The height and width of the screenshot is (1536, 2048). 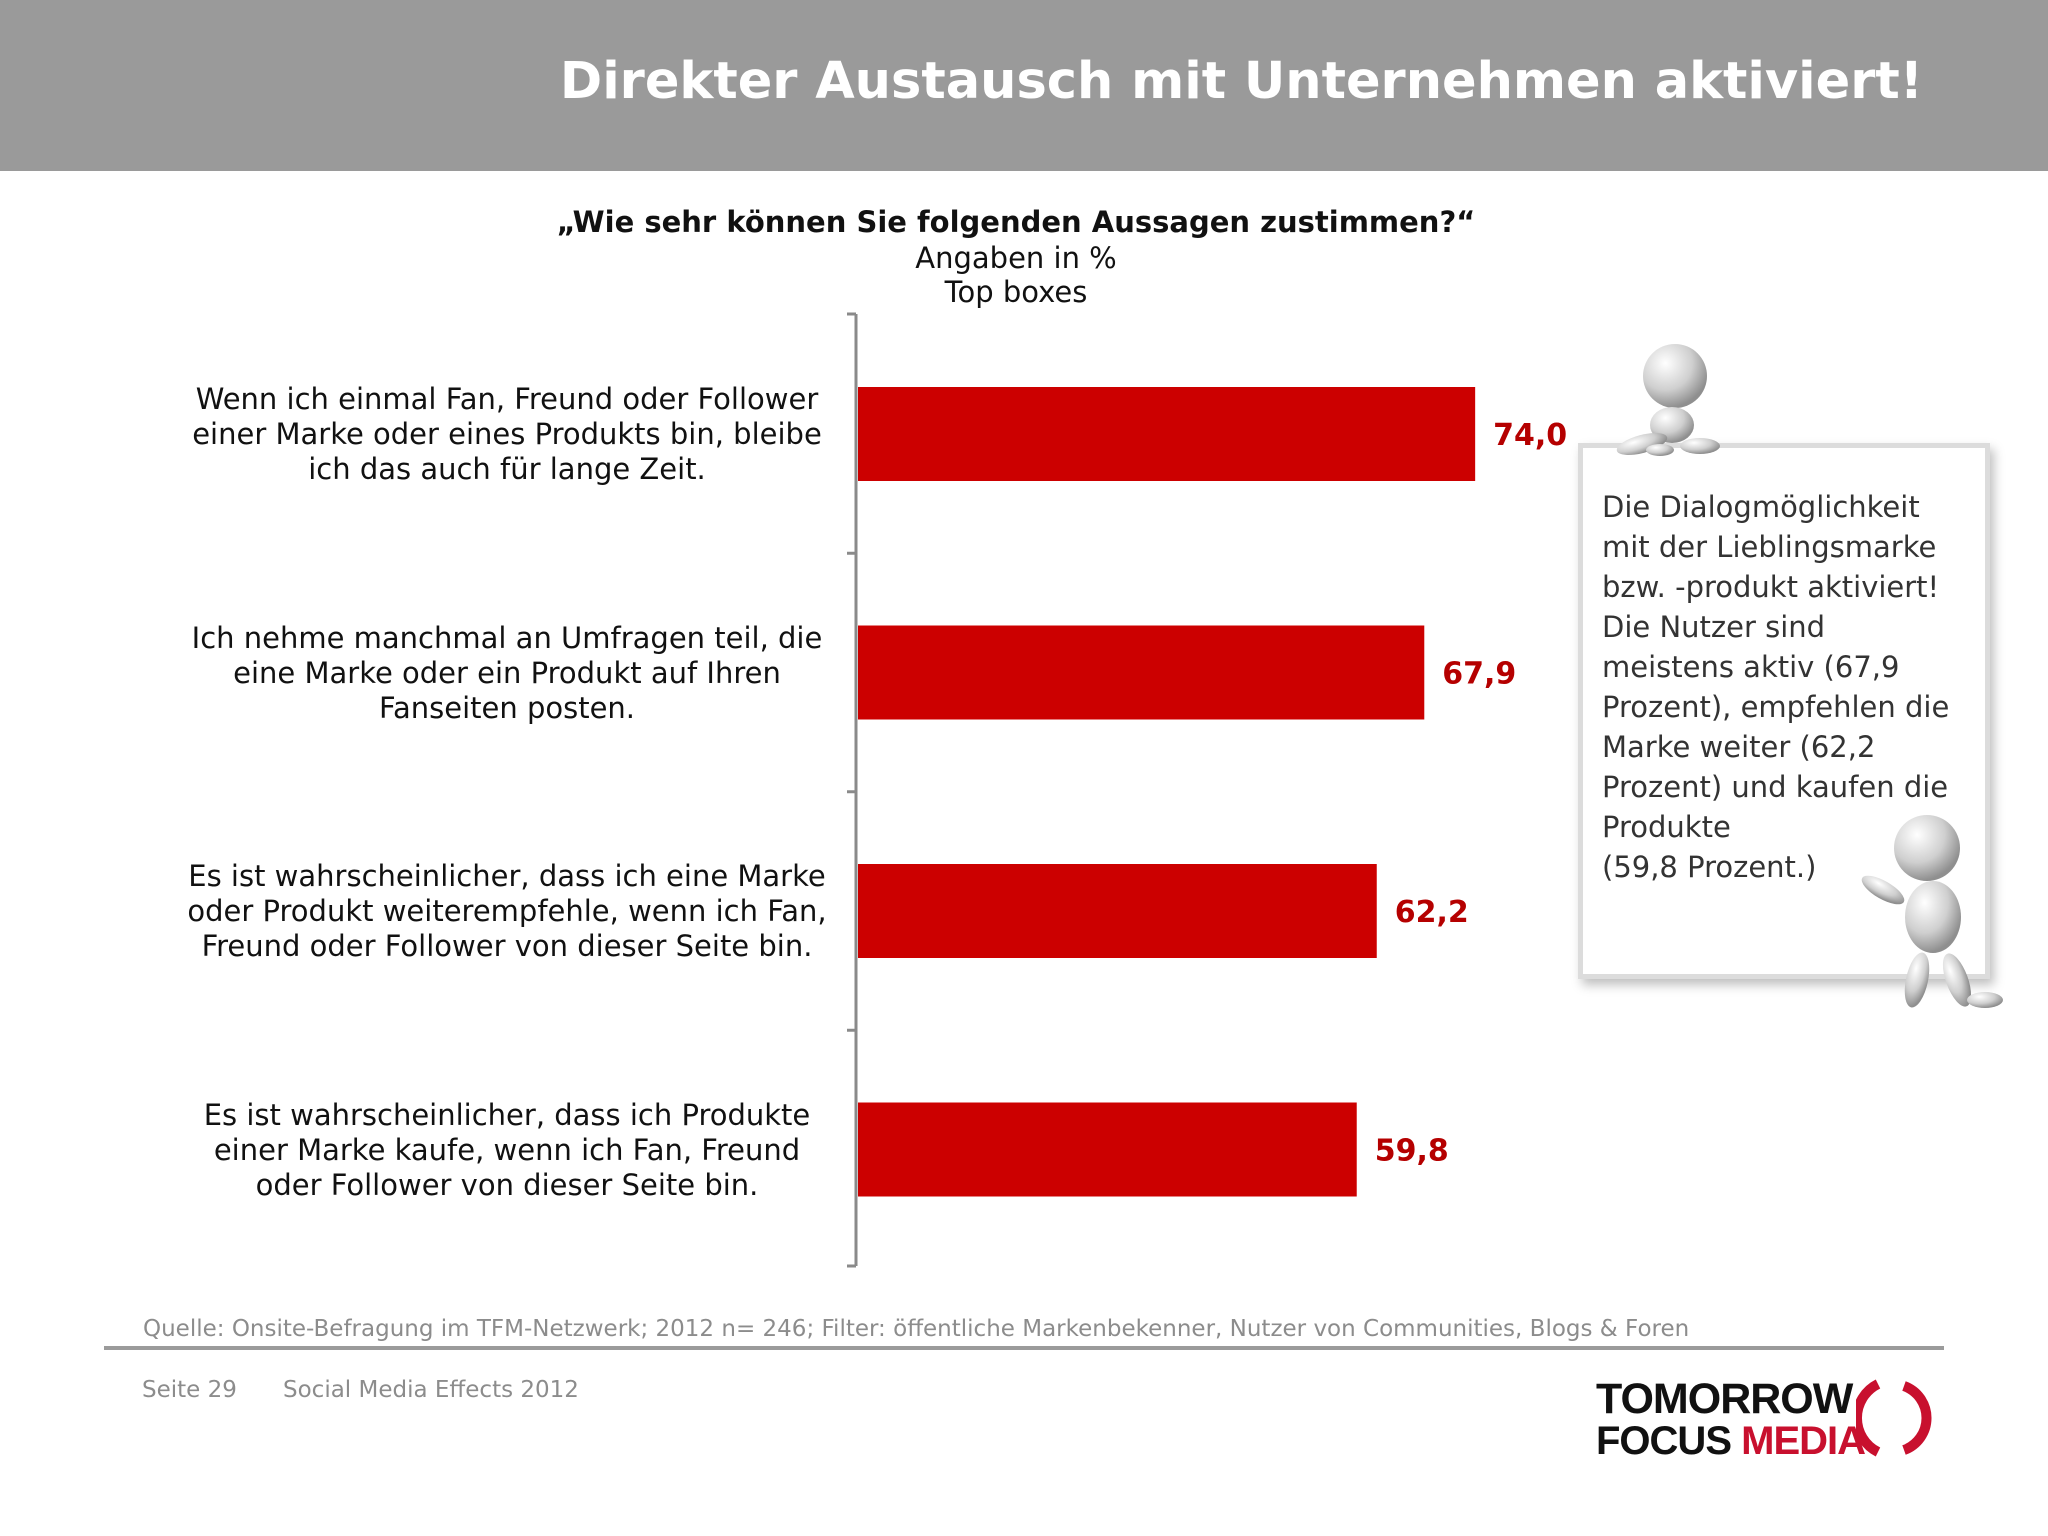 I want to click on category-label-line: Ich nehme manchmal an Umfragen teil, die, so click(x=507, y=637).